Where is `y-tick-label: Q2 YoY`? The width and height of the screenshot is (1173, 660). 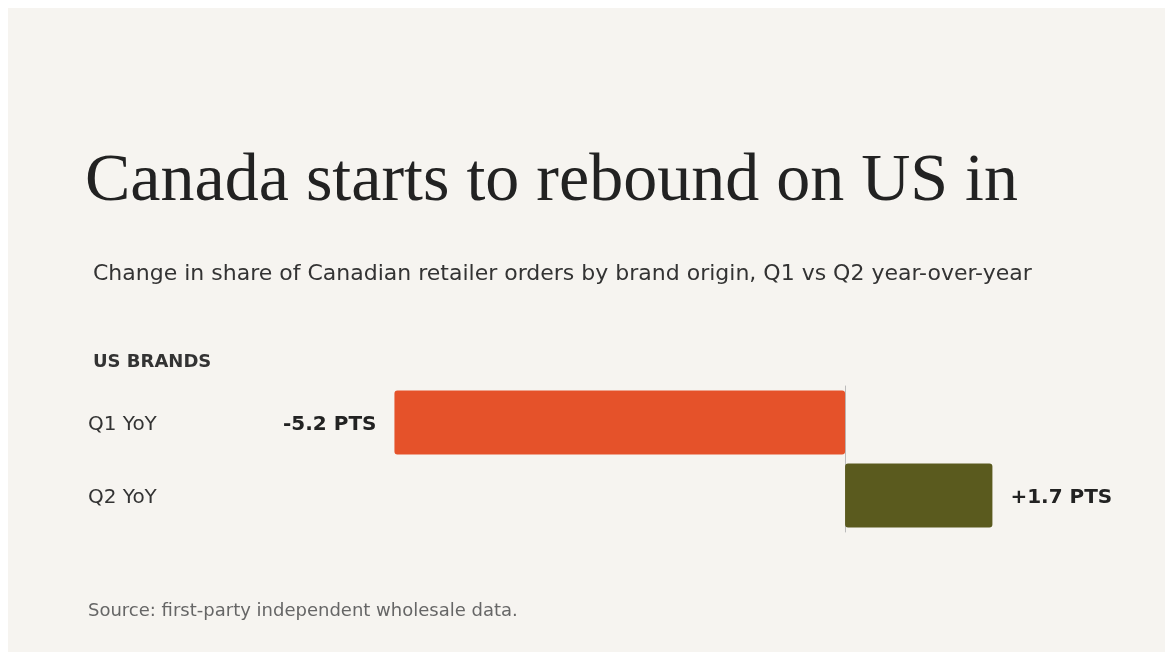 y-tick-label: Q2 YoY is located at coordinates (123, 495).